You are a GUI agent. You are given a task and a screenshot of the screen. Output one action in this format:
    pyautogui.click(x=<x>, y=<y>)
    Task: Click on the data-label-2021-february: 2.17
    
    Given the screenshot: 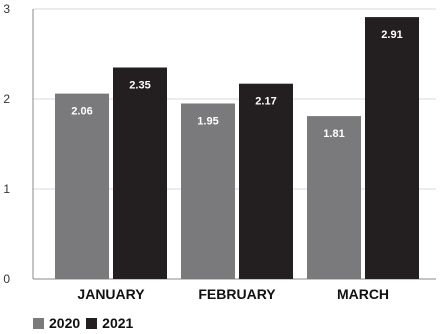 What is the action you would take?
    pyautogui.click(x=265, y=102)
    